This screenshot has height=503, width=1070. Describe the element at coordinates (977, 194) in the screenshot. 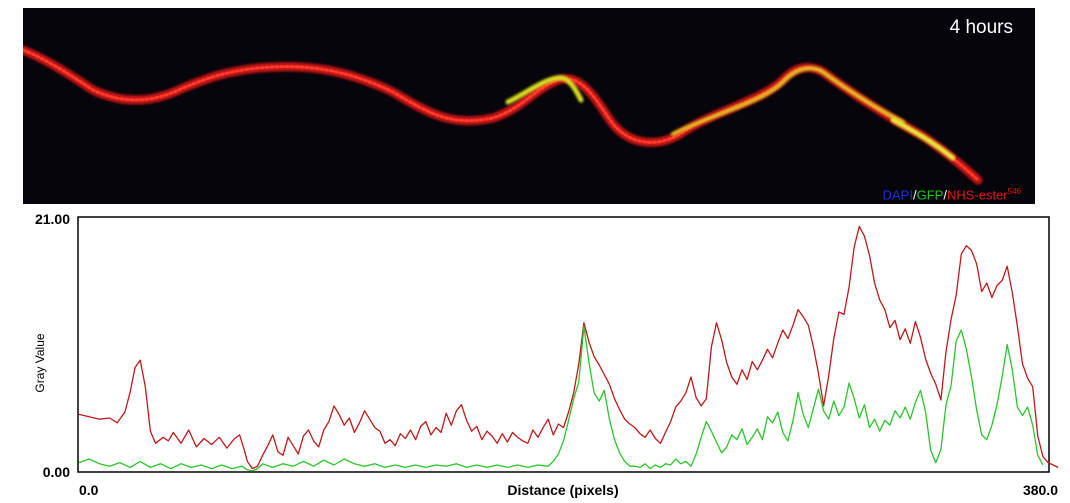

I see `legend-nhs-ester: NHS-ester` at that location.